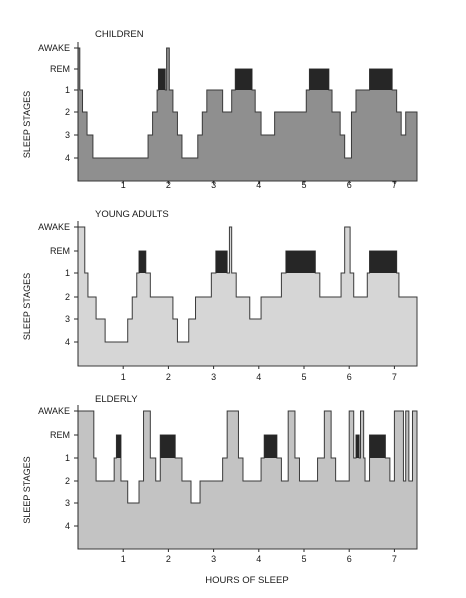 The image size is (466, 598). I want to click on elderly-title: ELDERLY, so click(116, 399).